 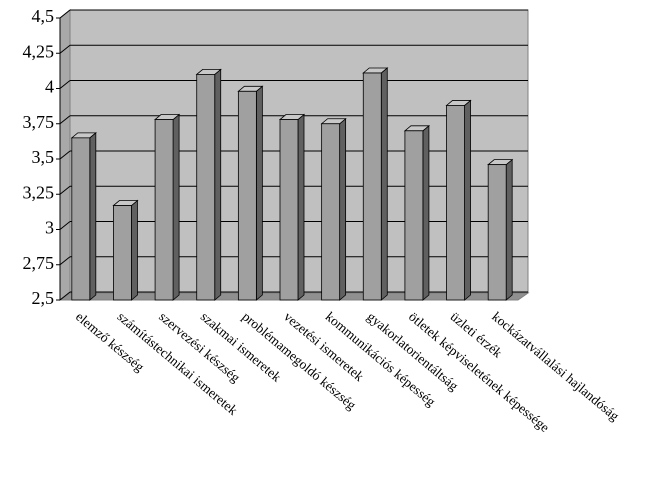 What do you see at coordinates (43, 298) in the screenshot?
I see `y-tick-label: 2,5` at bounding box center [43, 298].